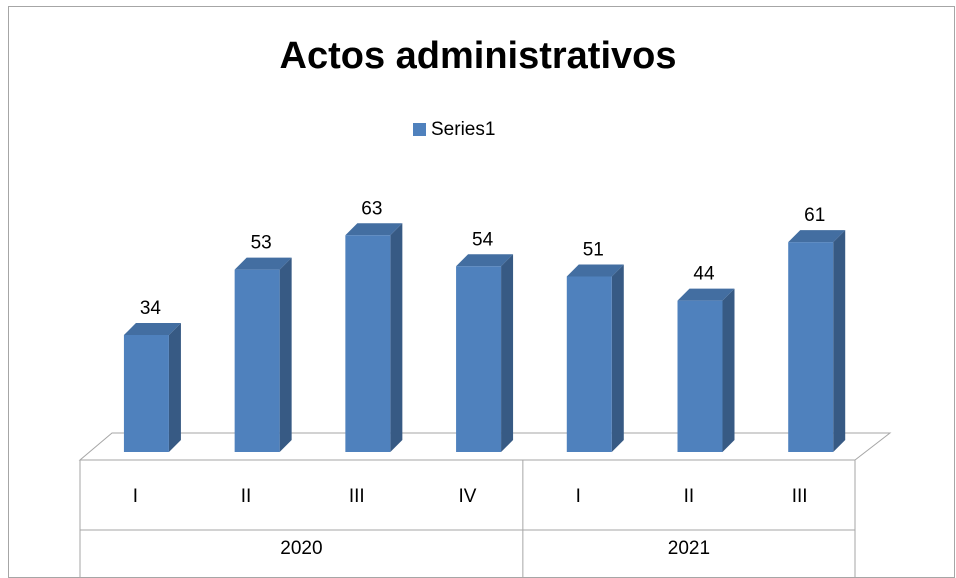 The height and width of the screenshot is (578, 956). I want to click on chart-title: Actos administrativos, so click(478, 56).